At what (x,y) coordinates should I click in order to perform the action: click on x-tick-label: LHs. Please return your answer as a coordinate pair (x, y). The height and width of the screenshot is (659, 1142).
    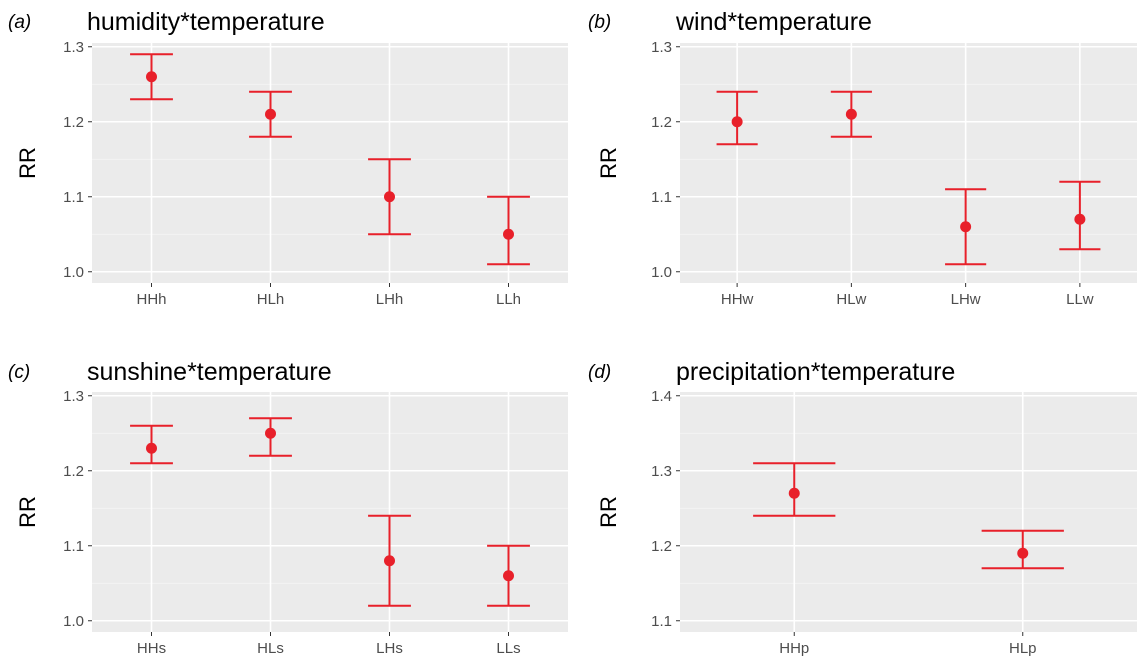
    Looking at the image, I should click on (389, 648).